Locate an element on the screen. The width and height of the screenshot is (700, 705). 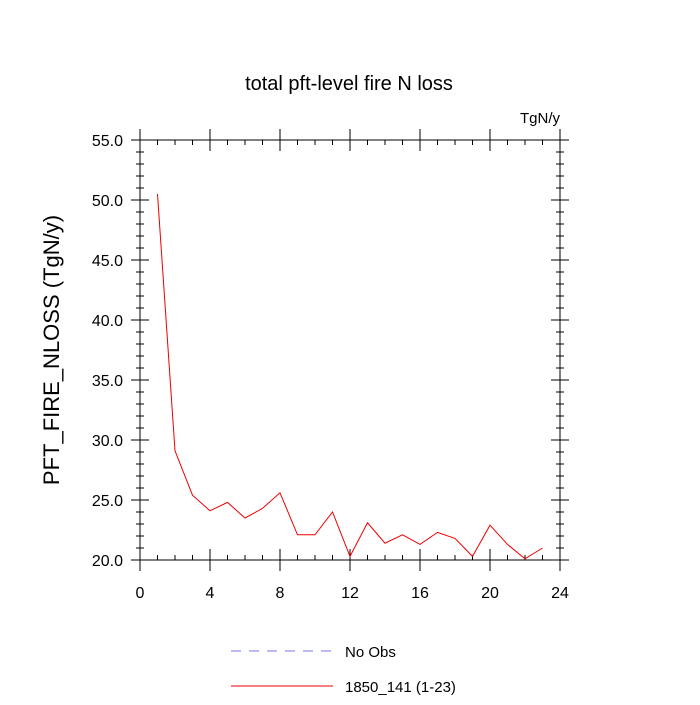
chart-title: total pft-level fire N loss is located at coordinates (349, 84).